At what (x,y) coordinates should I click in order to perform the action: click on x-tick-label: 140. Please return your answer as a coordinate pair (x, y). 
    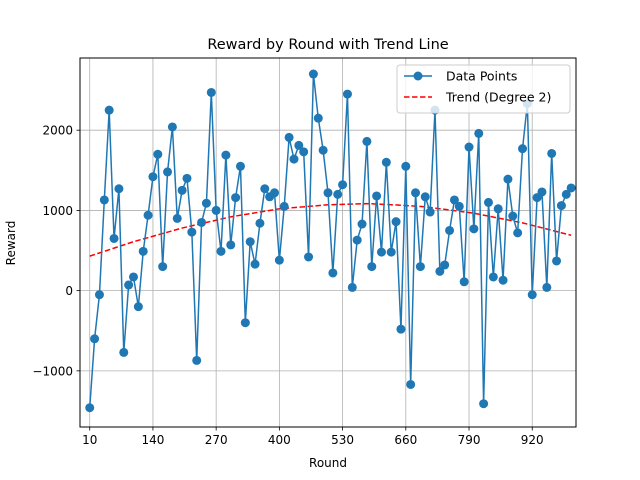
    Looking at the image, I should click on (152, 440).